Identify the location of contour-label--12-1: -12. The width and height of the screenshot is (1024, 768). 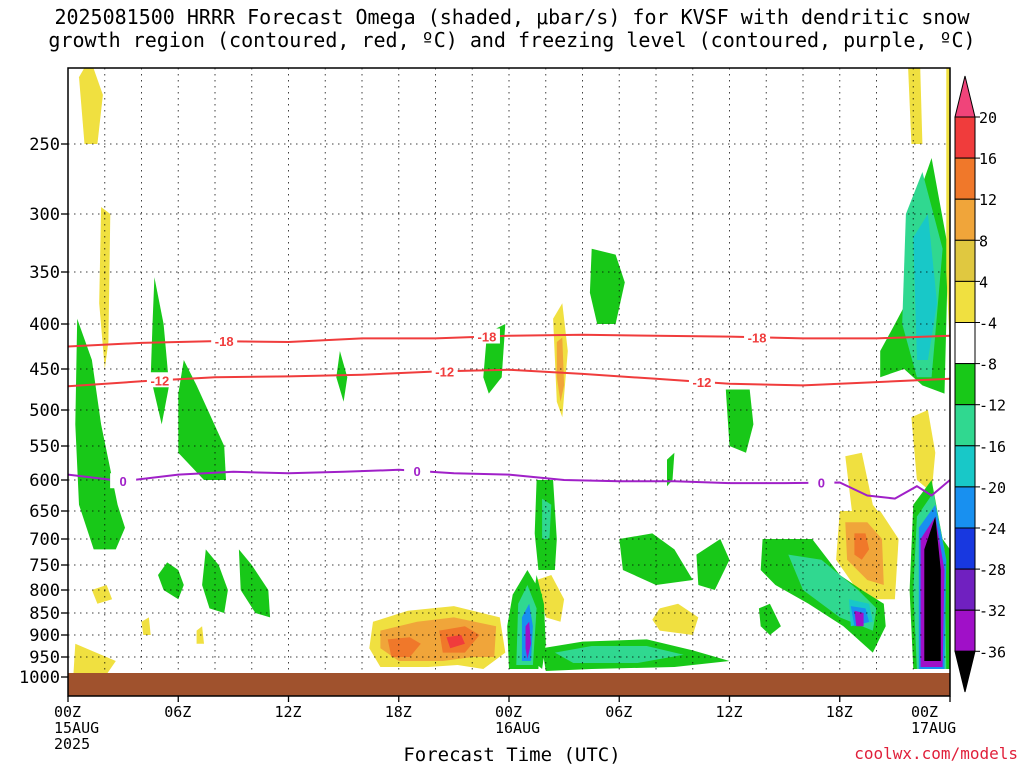
(444, 371).